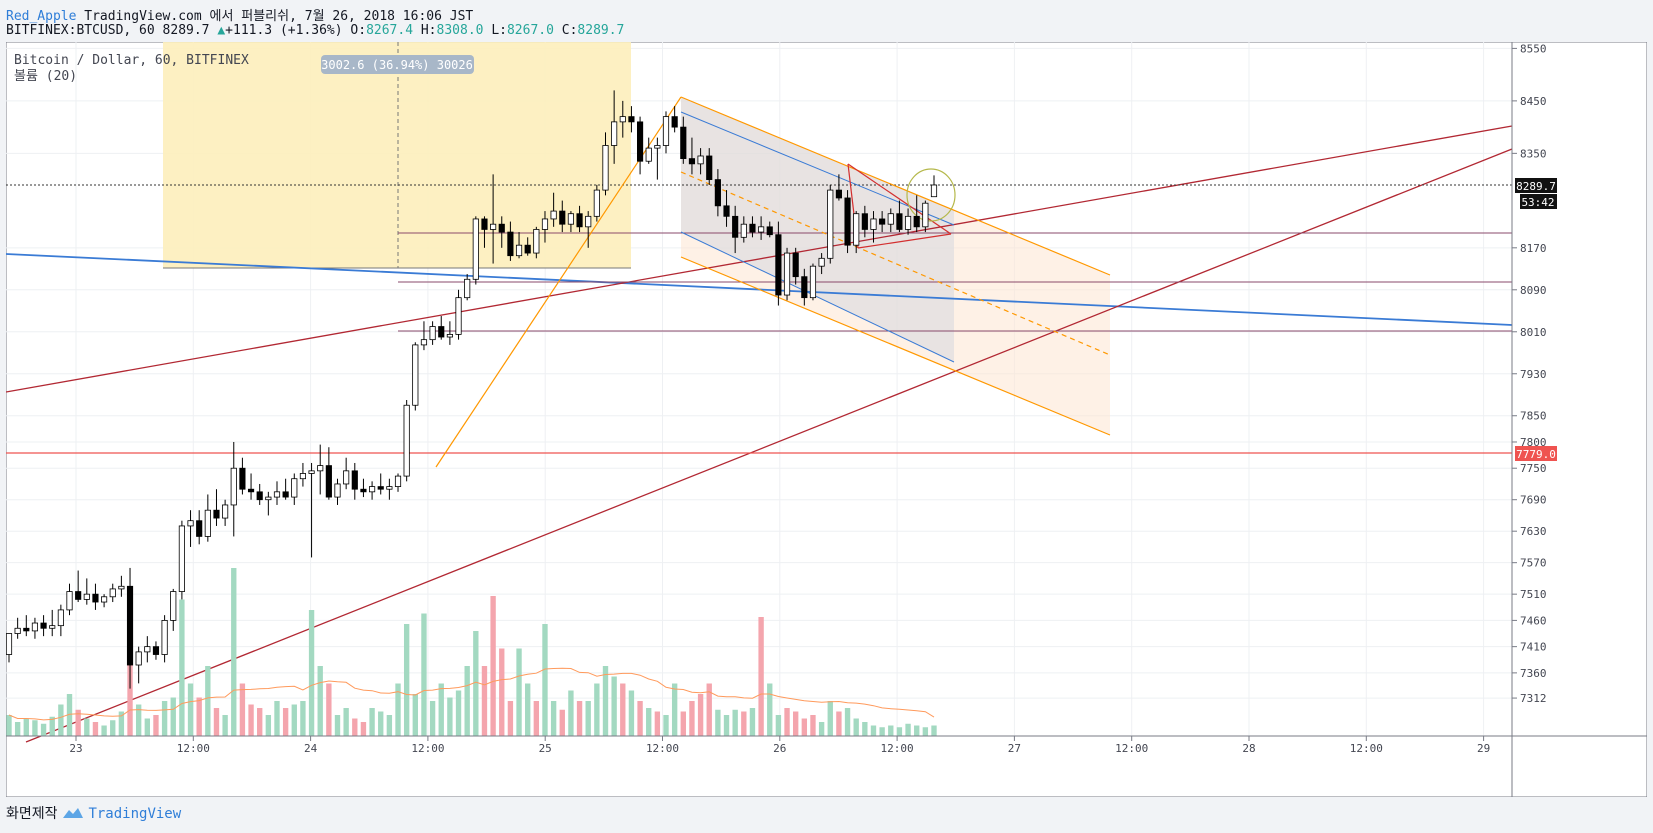  Describe the element at coordinates (471, 694) in the screenshot. I see `volume-ma-line` at that location.